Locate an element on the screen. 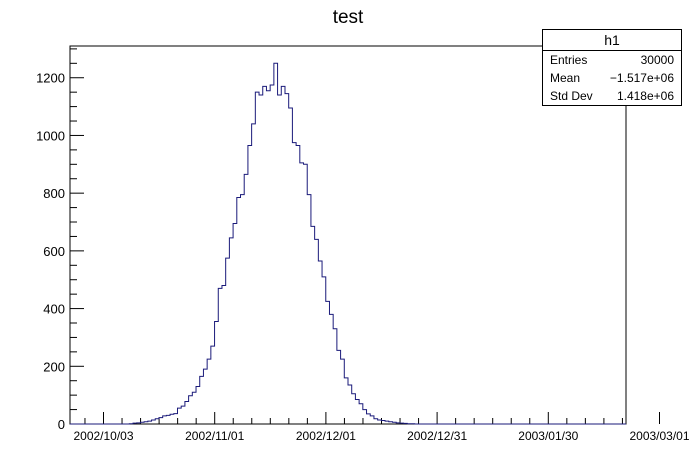 The image size is (696, 472). stats-row-mean: Mean −1.517e+06 is located at coordinates (612, 78).